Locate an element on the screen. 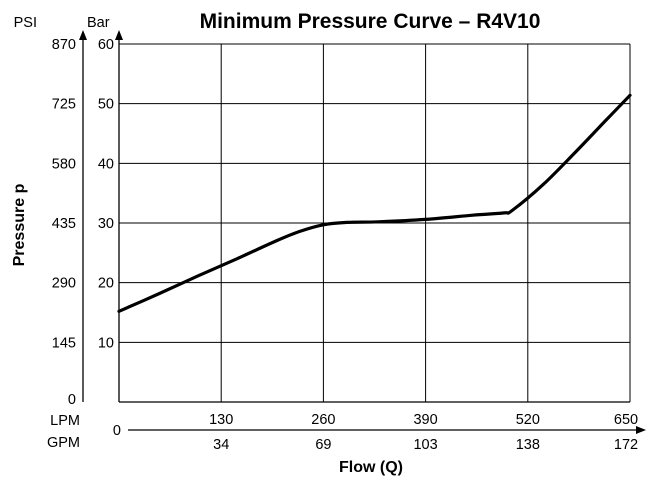 The image size is (662, 482). y-tick-label-bar: 20 is located at coordinates (106, 284).